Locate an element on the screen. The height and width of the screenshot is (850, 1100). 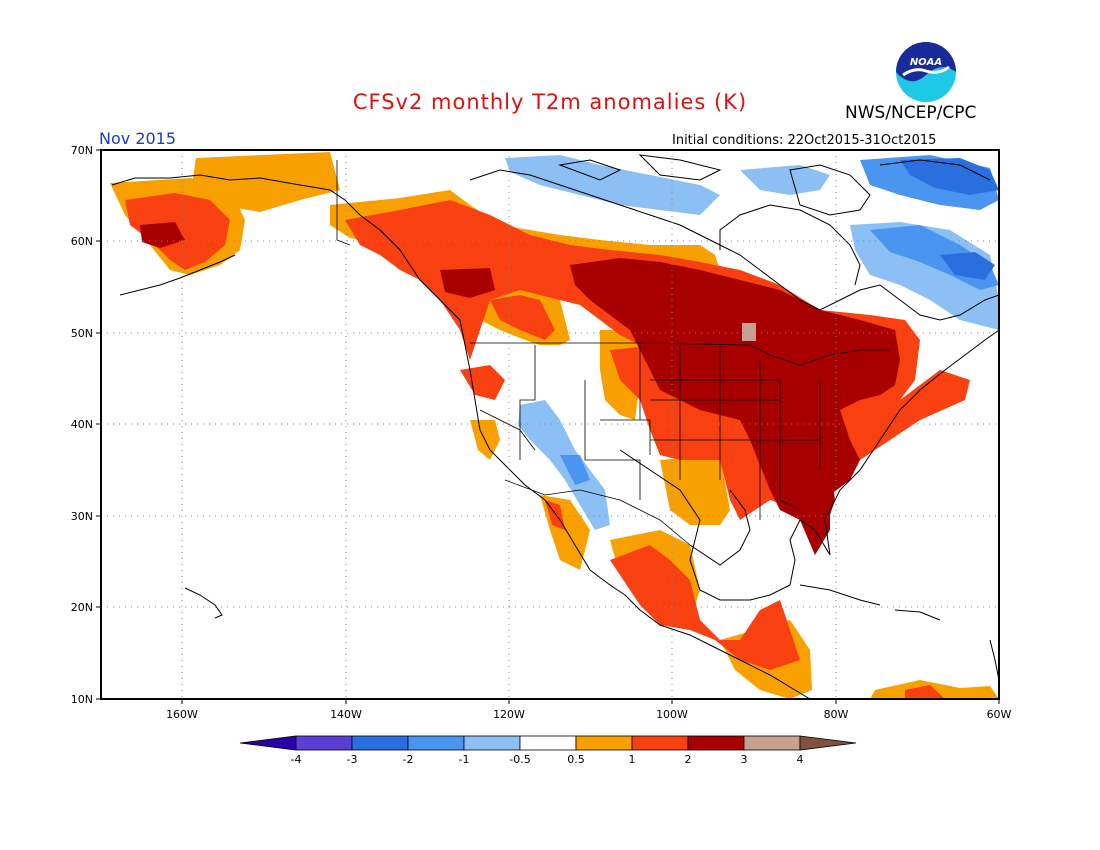
lon-label-60w: 60W is located at coordinates (999, 714).